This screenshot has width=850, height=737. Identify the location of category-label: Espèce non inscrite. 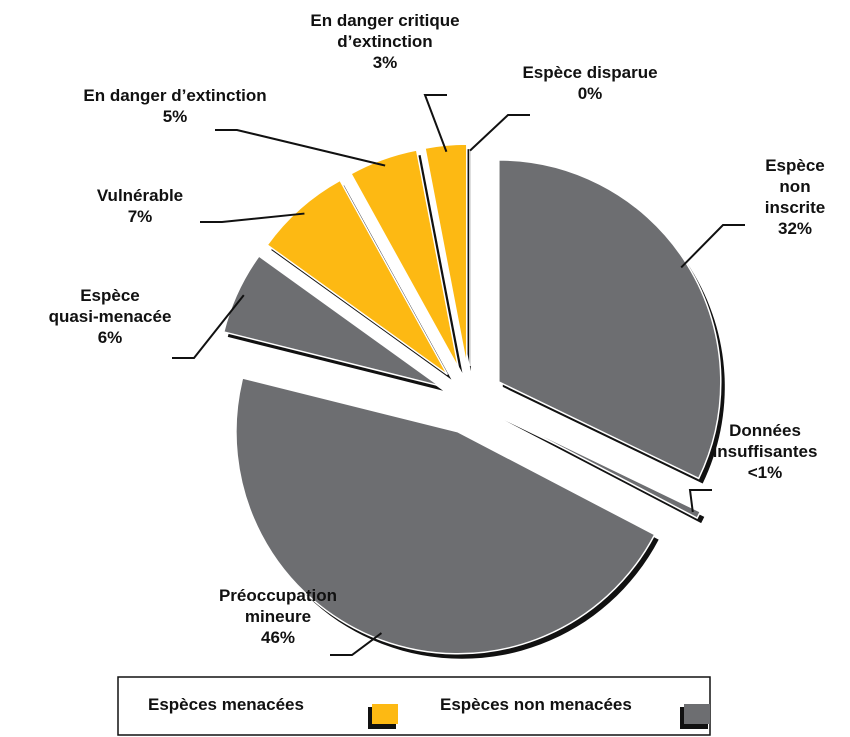
(795, 186).